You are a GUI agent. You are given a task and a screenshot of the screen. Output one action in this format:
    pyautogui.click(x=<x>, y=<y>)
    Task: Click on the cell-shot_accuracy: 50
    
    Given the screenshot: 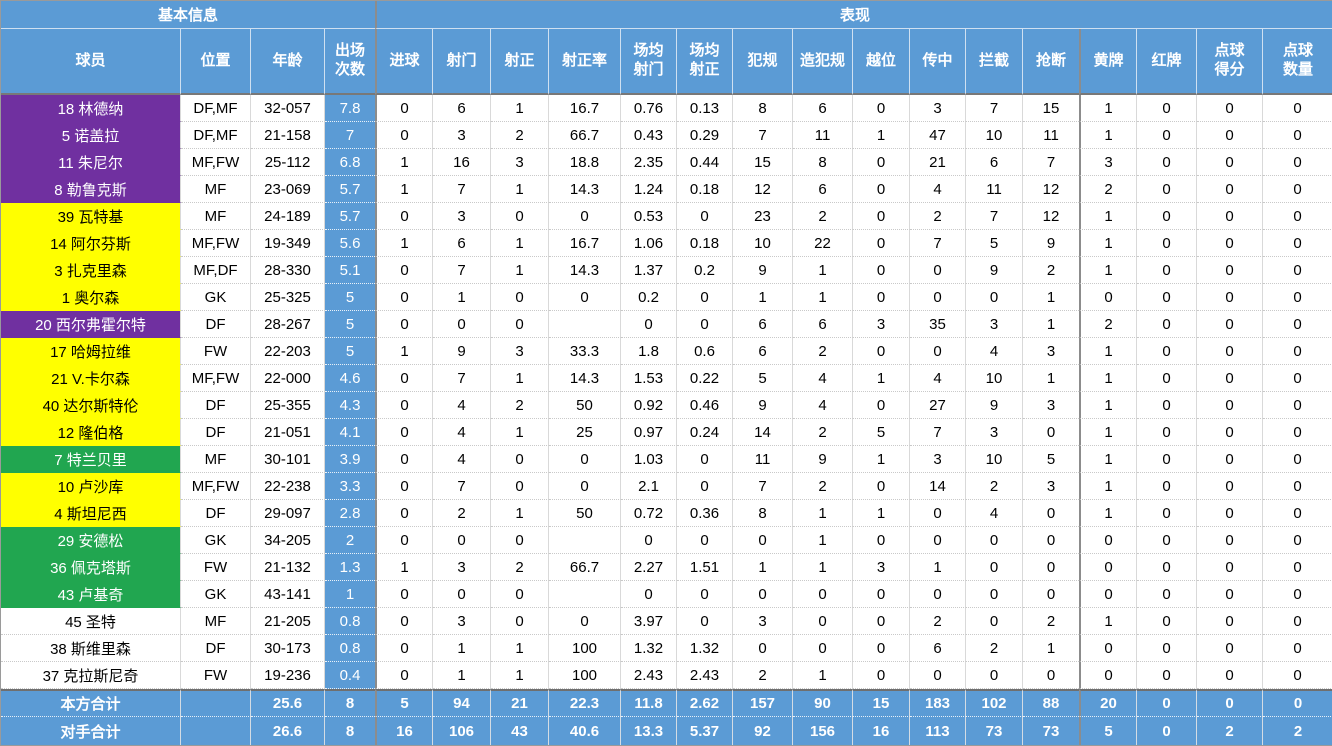 What is the action you would take?
    pyautogui.click(x=585, y=513)
    